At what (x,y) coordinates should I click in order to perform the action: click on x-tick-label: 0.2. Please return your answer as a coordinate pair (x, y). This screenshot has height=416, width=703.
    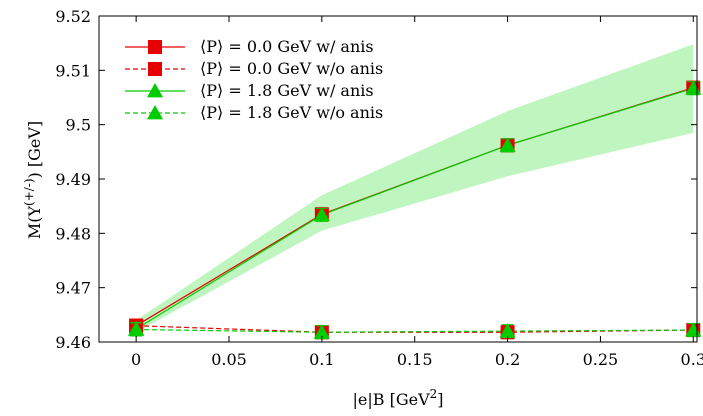
    Looking at the image, I should click on (507, 359).